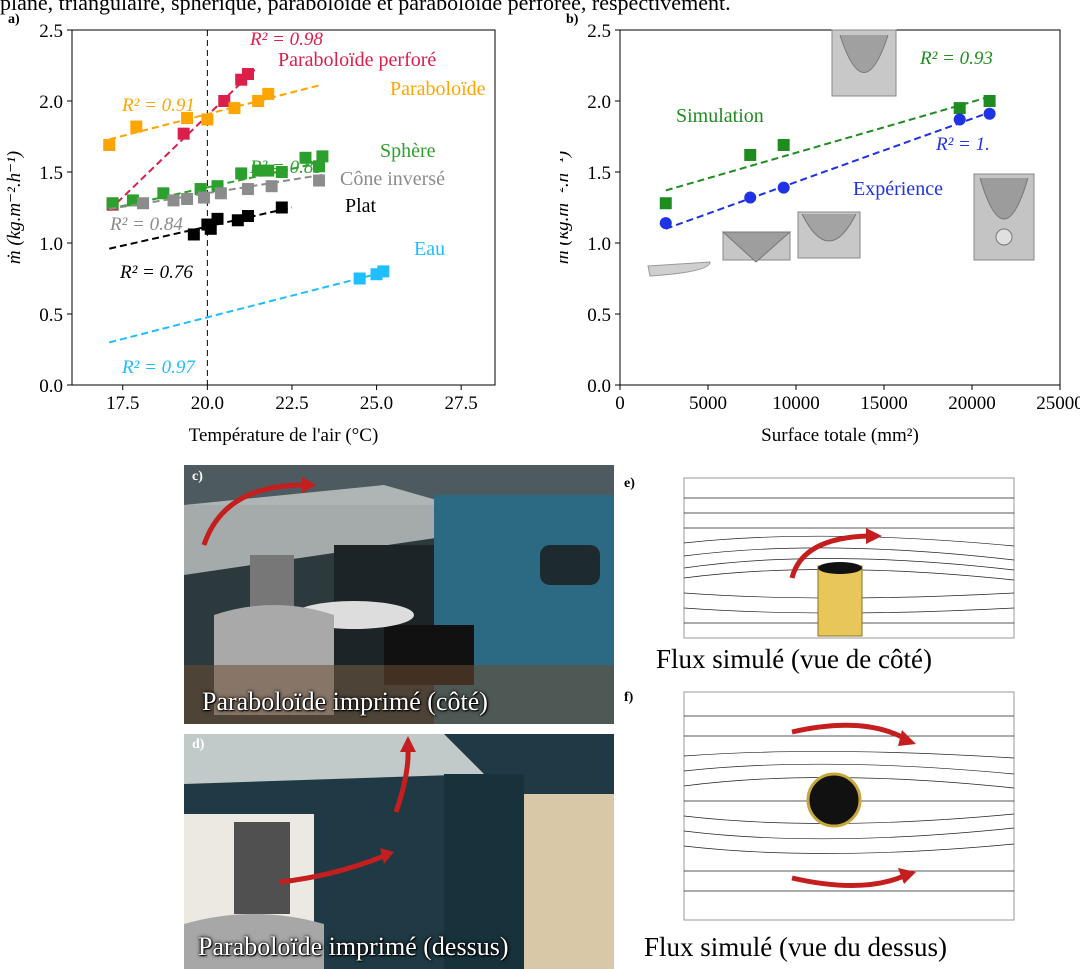 The width and height of the screenshot is (1083, 969). I want to click on panel-label-b: b), so click(572, 19).